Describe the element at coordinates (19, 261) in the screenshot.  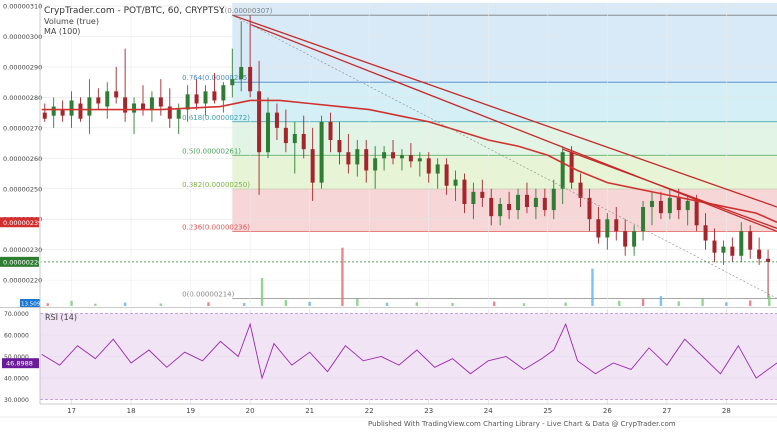
I see `last-price-badge` at that location.